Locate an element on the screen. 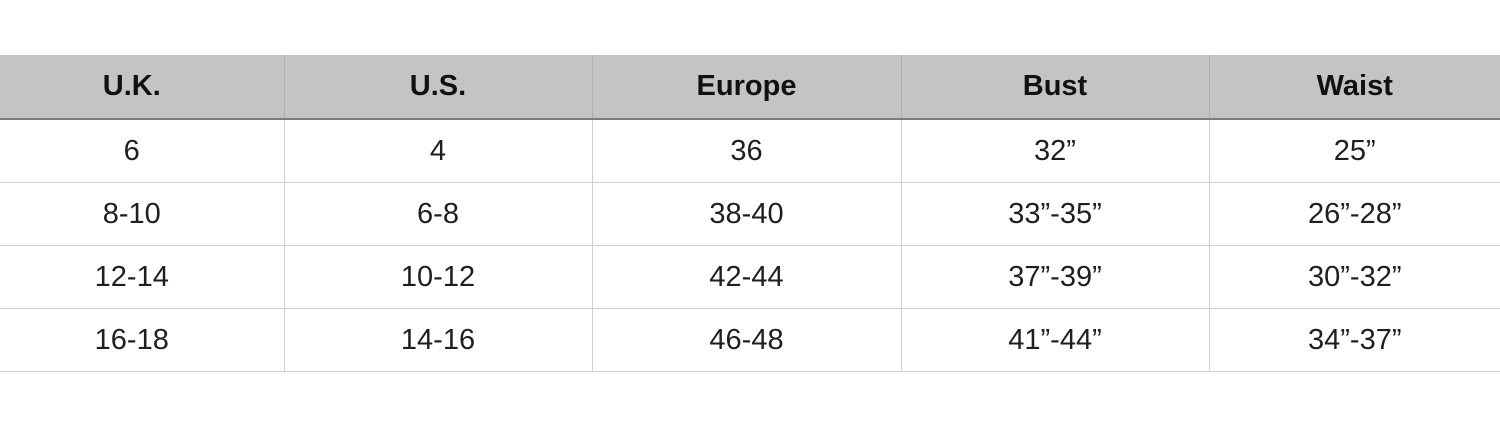 The height and width of the screenshot is (430, 1500). column-header-waist: Waist is located at coordinates (1354, 87).